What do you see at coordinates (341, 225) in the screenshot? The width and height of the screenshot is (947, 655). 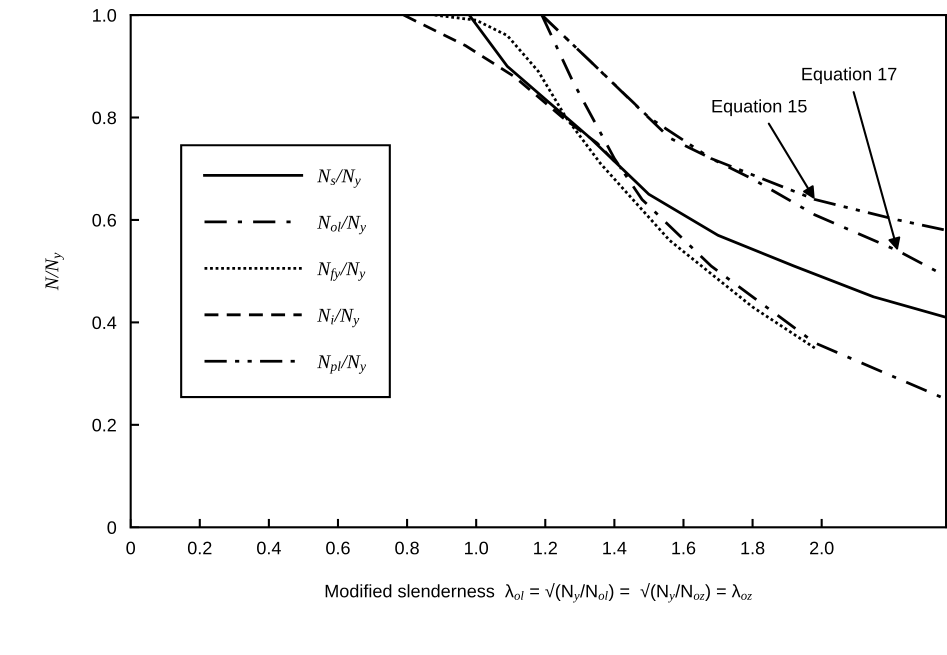 I see `legend-label: N$_{ol}$/N$_{y}$` at bounding box center [341, 225].